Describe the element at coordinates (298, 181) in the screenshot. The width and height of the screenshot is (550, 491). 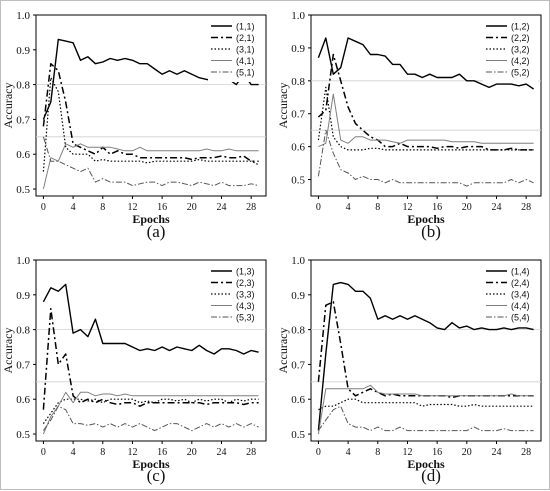
I see `y-tick-label-b: 0.5` at that location.